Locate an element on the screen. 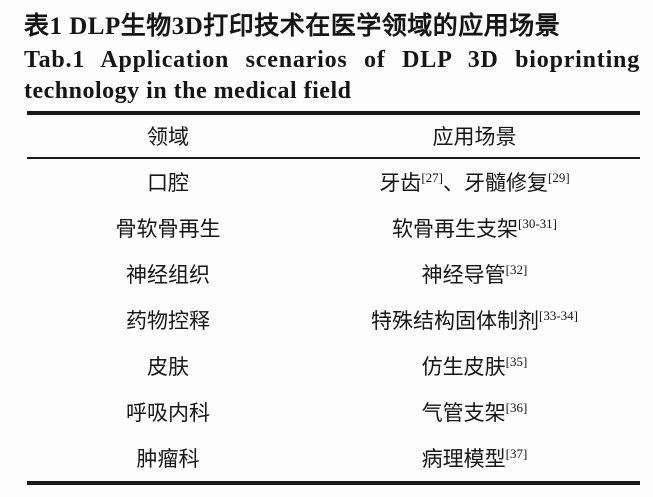 This screenshot has height=497, width=653. table-row: 肿瘤科 病理模型[37] is located at coordinates (333, 459).